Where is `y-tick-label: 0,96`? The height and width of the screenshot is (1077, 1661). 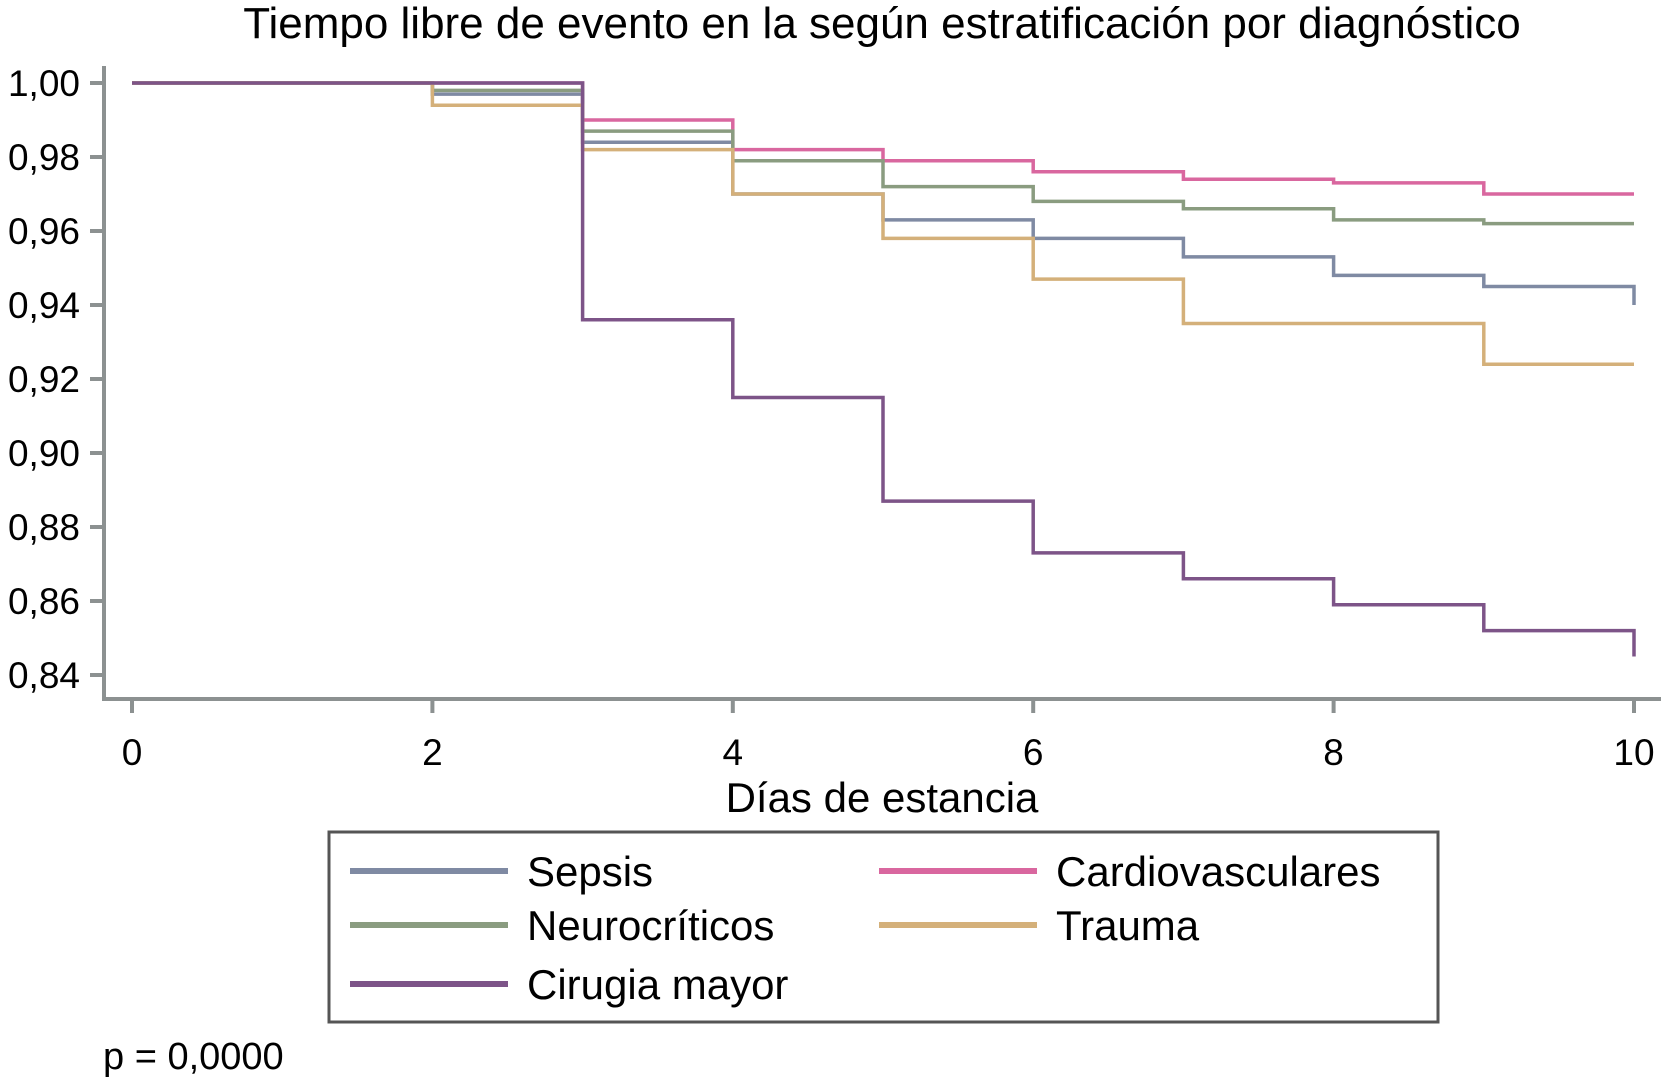 y-tick-label: 0,96 is located at coordinates (44, 231).